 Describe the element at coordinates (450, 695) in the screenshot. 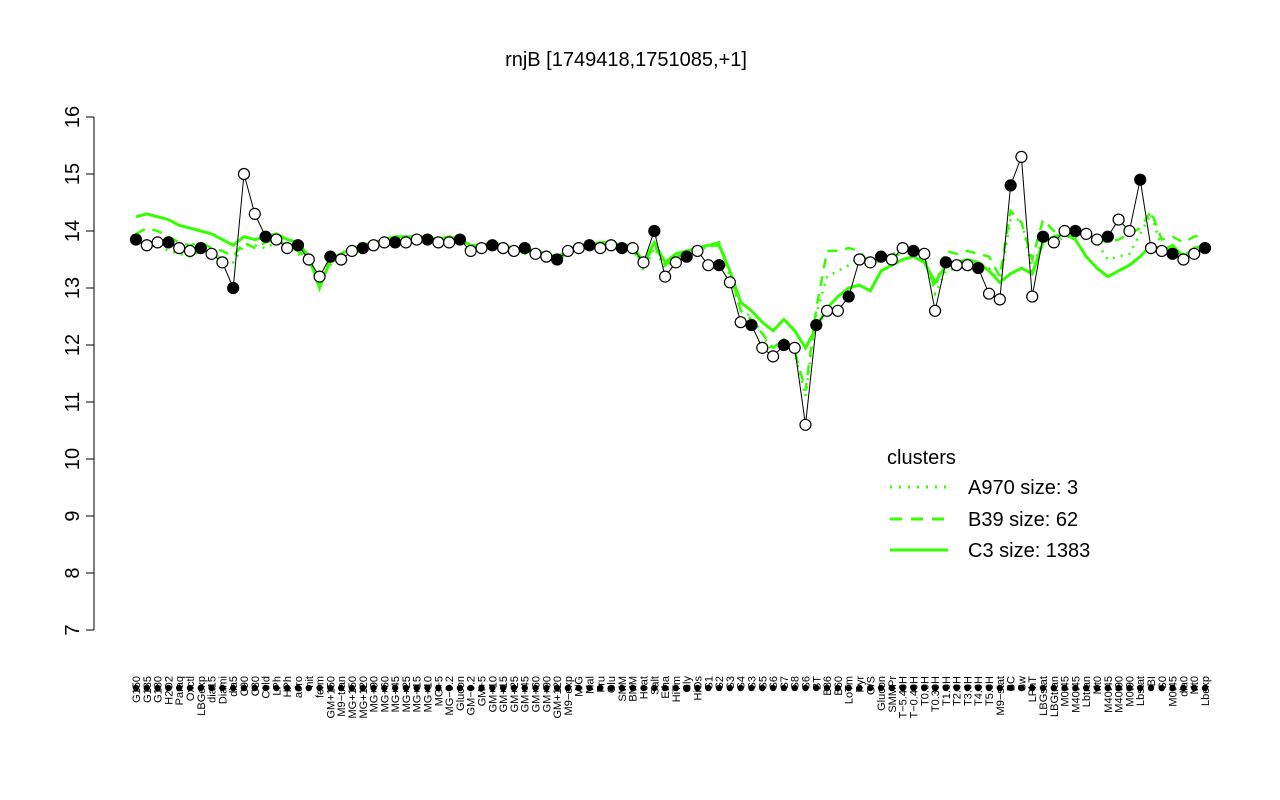

I see `x-tick-label: MG−0.2` at that location.